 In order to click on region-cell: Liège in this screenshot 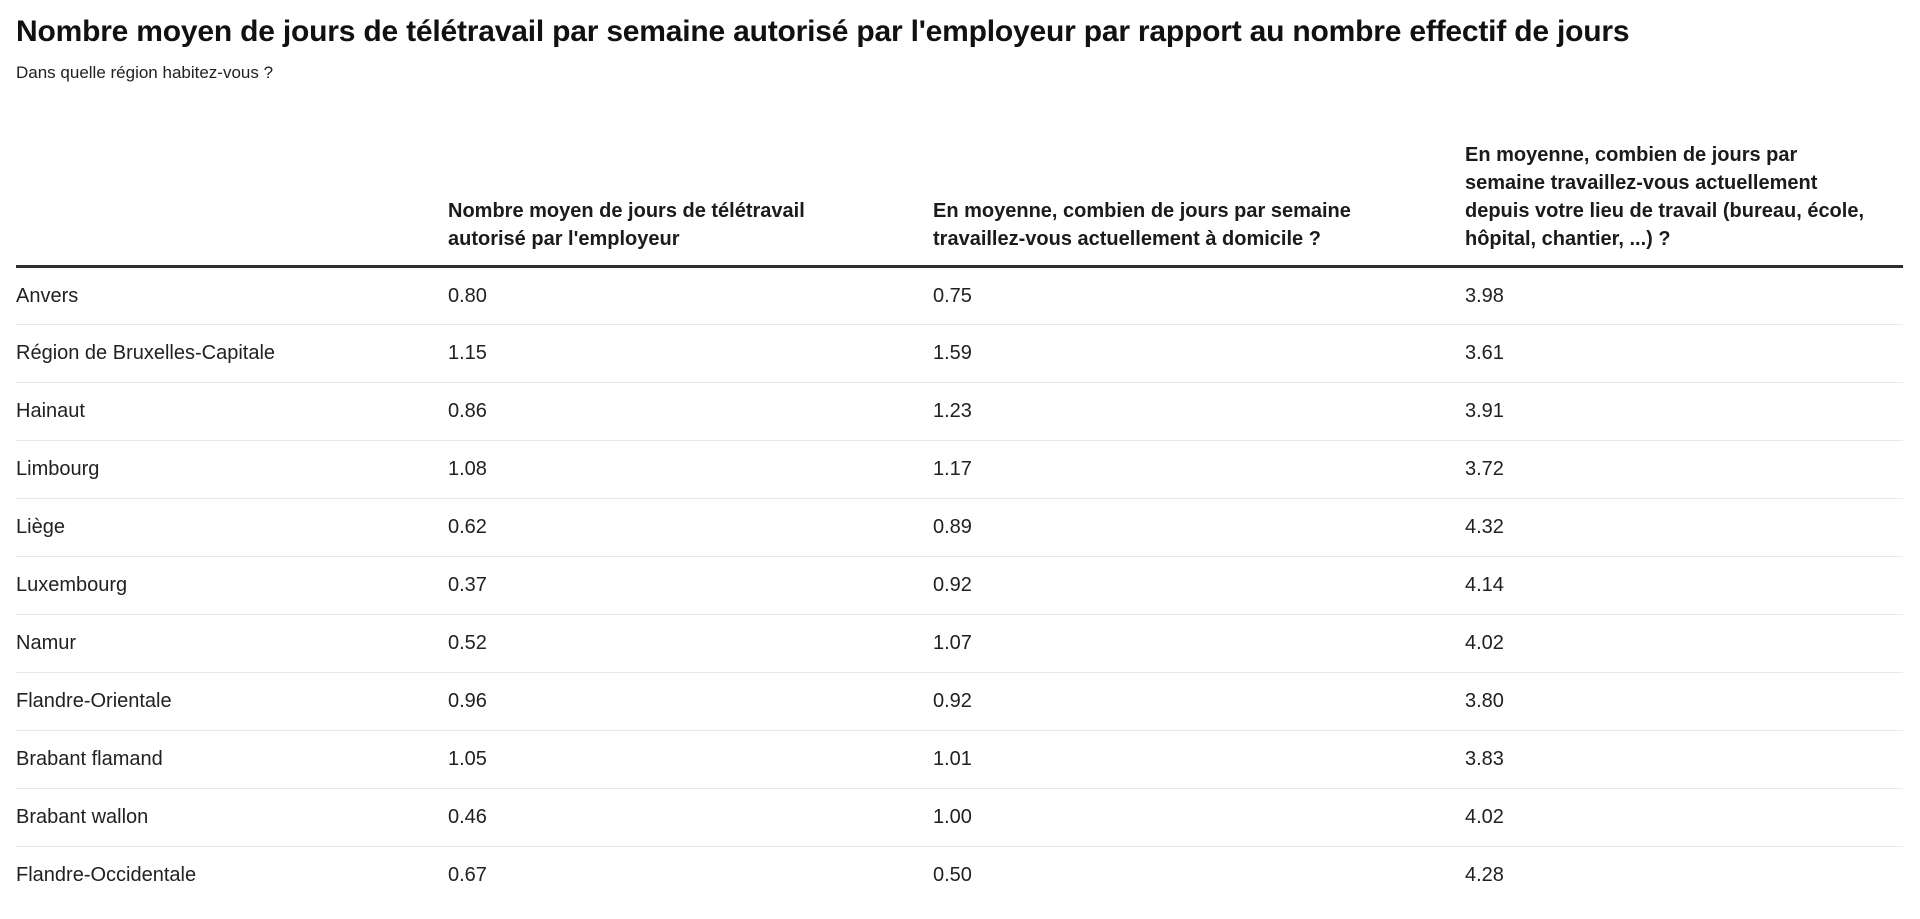, I will do `click(232, 527)`.